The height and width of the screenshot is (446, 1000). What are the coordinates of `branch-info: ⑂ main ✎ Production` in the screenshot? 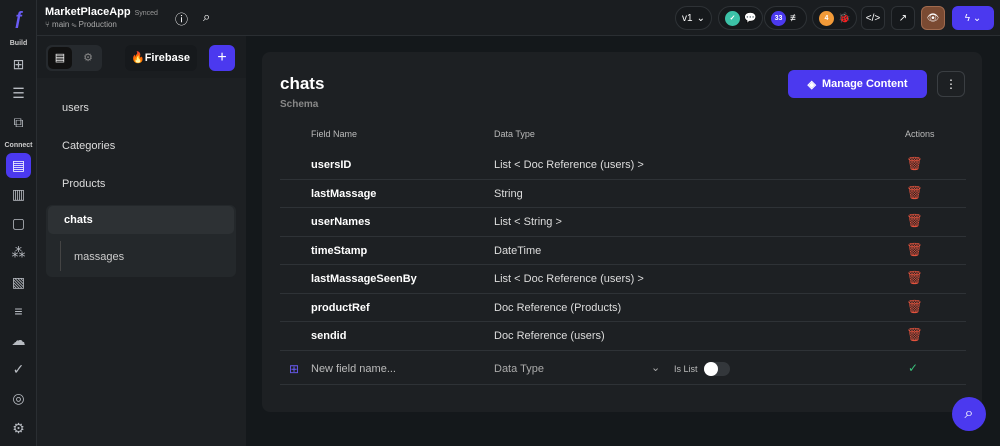 It's located at (81, 24).